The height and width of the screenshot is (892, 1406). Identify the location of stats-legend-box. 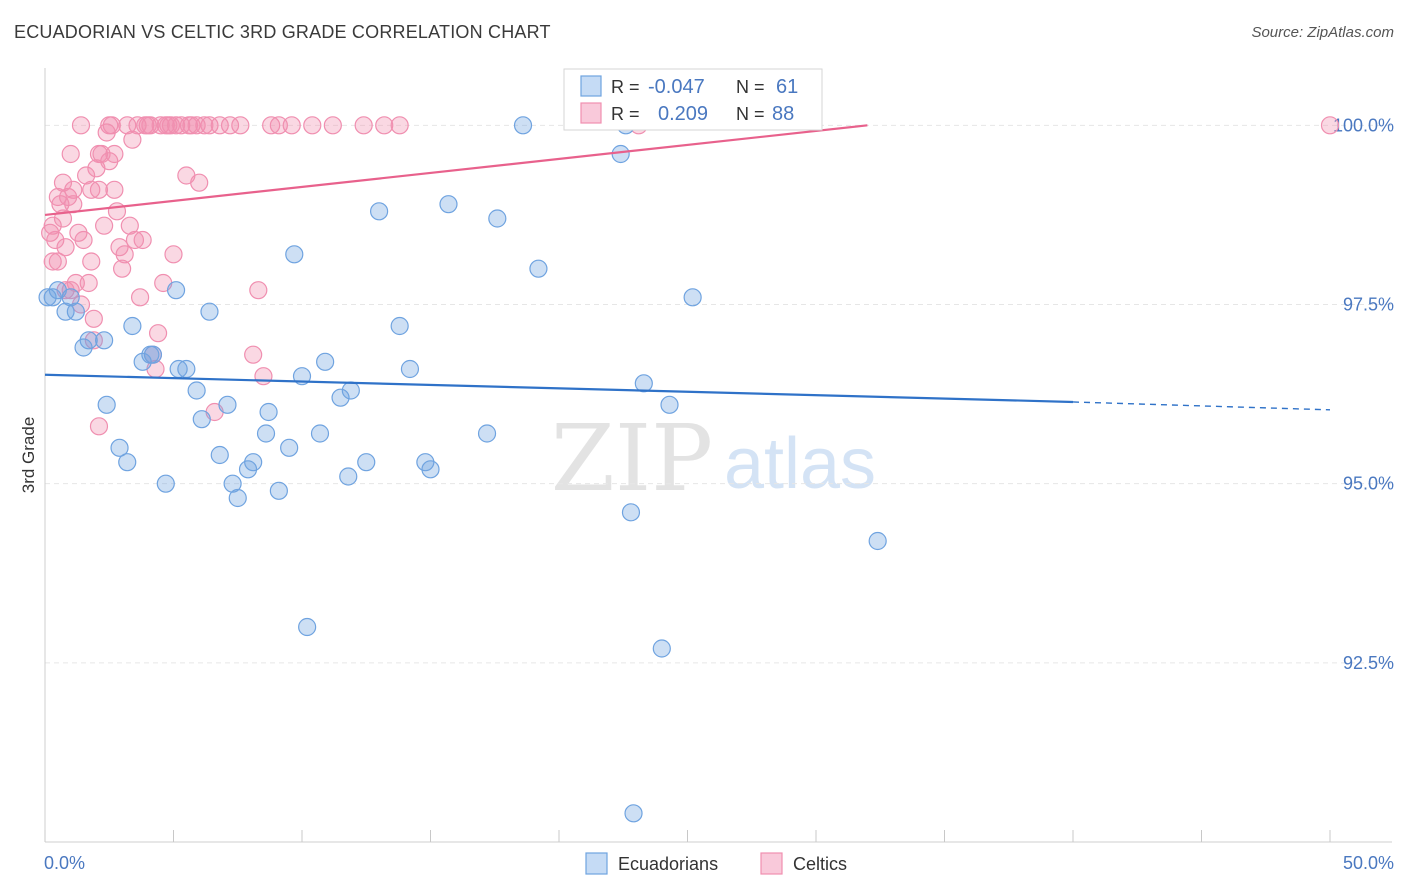
(693, 99).